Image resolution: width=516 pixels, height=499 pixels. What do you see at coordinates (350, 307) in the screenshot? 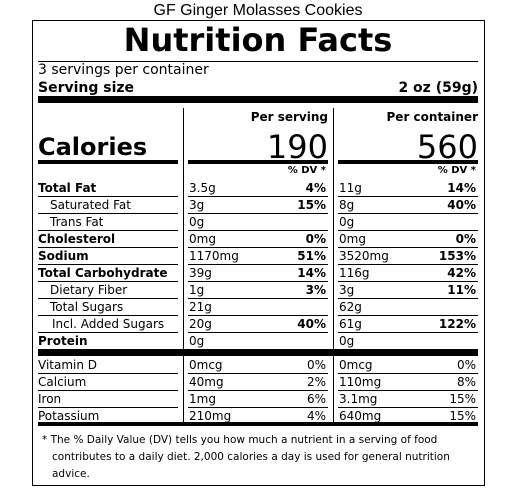
I see `amount: 62g` at bounding box center [350, 307].